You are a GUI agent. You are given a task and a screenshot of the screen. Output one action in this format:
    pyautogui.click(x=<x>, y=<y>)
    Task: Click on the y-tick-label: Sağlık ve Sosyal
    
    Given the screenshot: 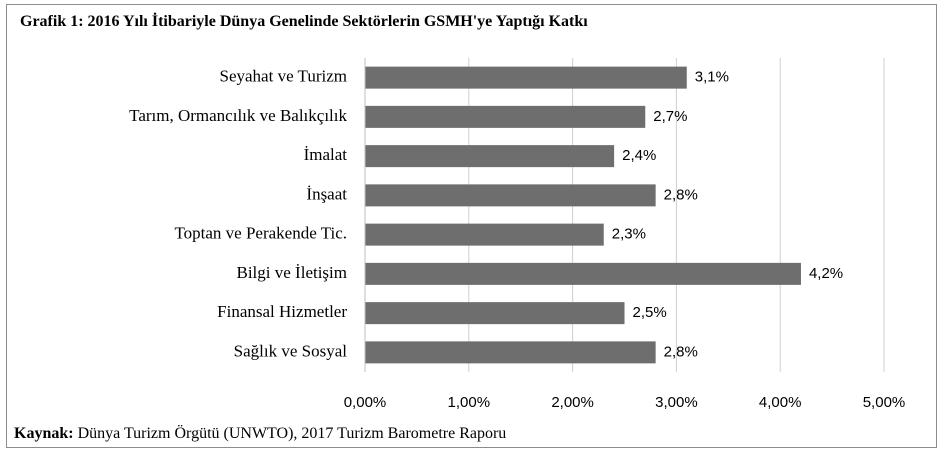 What is the action you would take?
    pyautogui.click(x=291, y=350)
    